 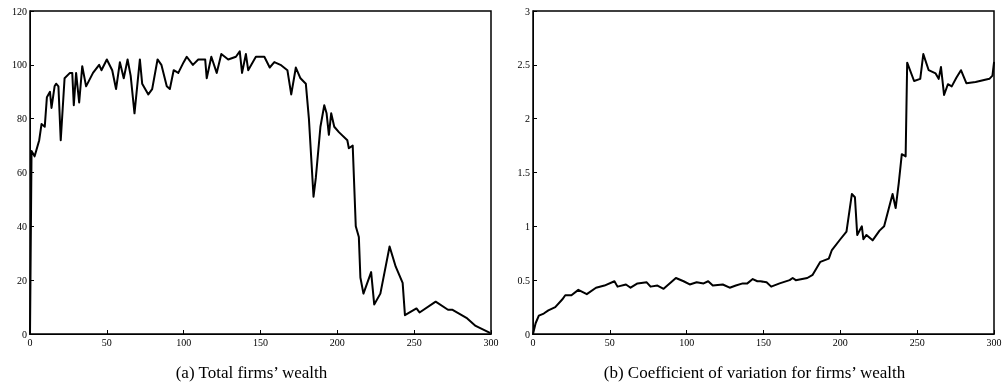 I want to click on y-tick-label: 20, so click(x=22, y=280).